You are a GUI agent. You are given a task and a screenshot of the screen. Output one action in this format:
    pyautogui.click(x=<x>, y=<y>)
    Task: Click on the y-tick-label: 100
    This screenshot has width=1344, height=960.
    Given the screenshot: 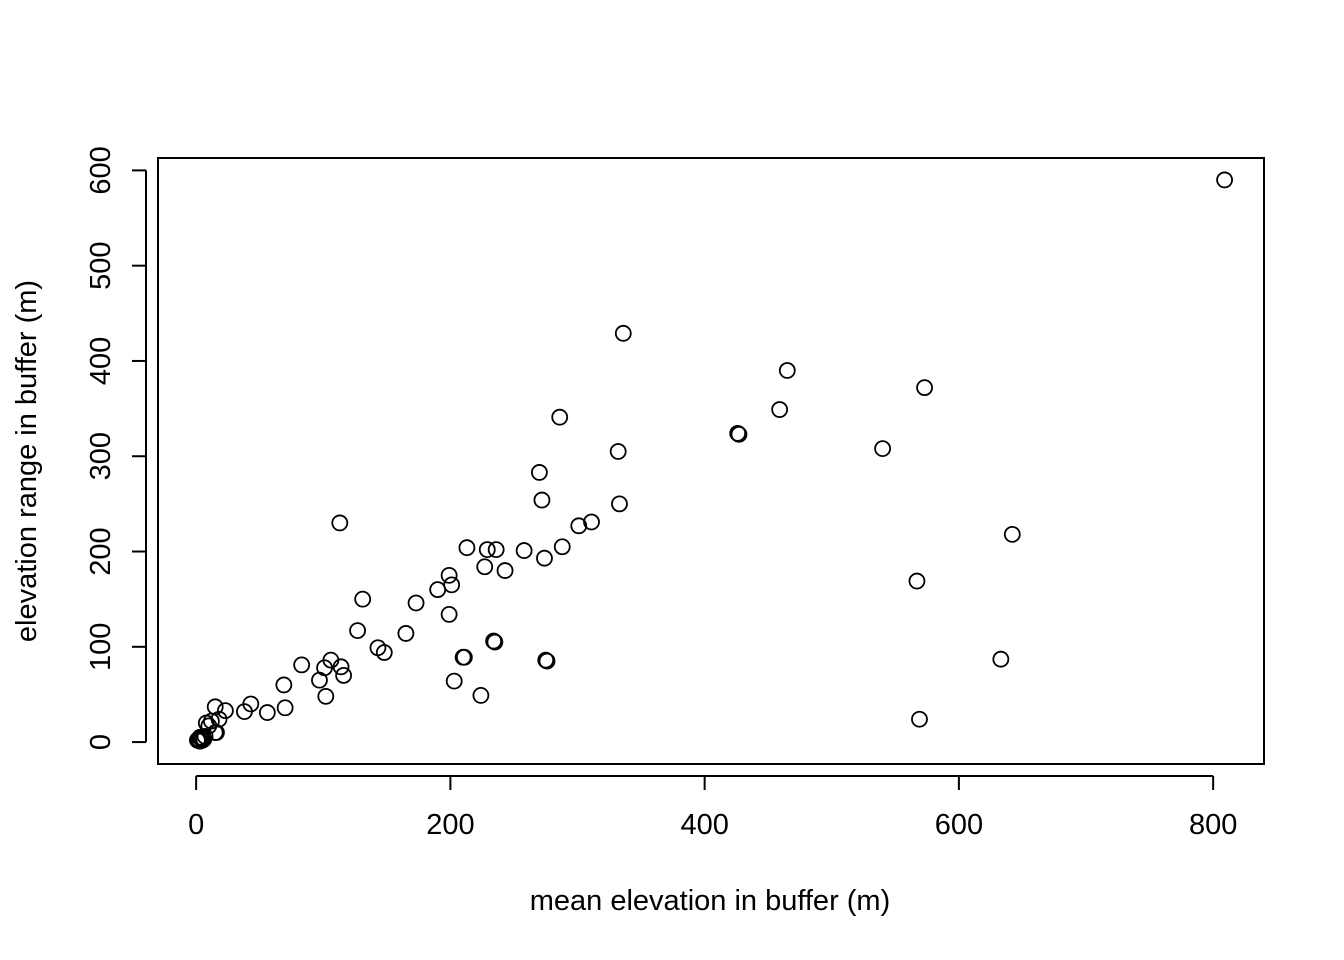 What is the action you would take?
    pyautogui.click(x=101, y=647)
    